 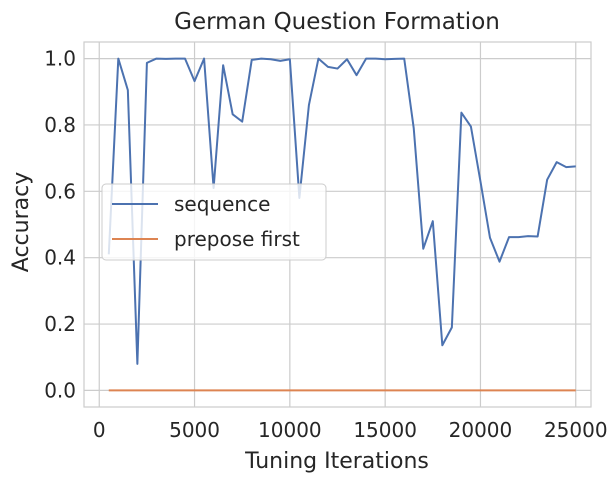 I want to click on y-tick-label: 0.4, so click(x=60, y=258).